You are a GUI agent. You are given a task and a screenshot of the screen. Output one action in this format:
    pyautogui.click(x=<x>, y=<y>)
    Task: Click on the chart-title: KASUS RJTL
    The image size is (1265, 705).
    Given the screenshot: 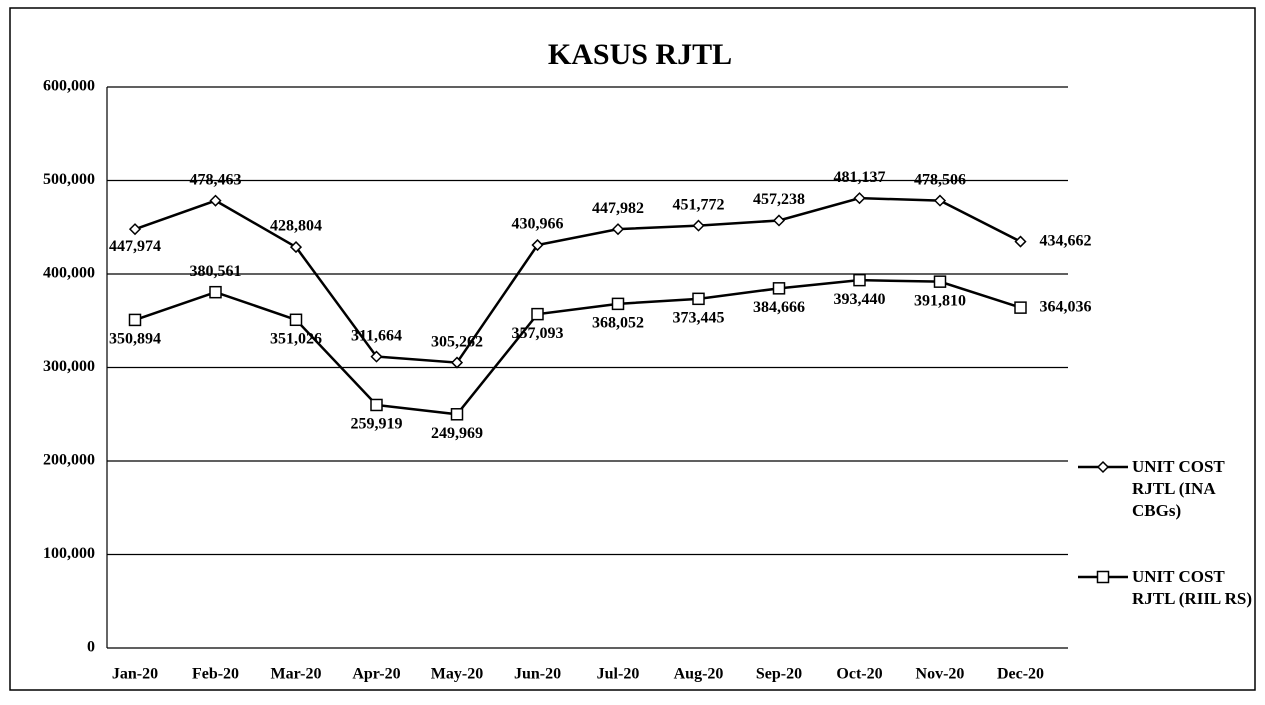 What is the action you would take?
    pyautogui.click(x=640, y=54)
    